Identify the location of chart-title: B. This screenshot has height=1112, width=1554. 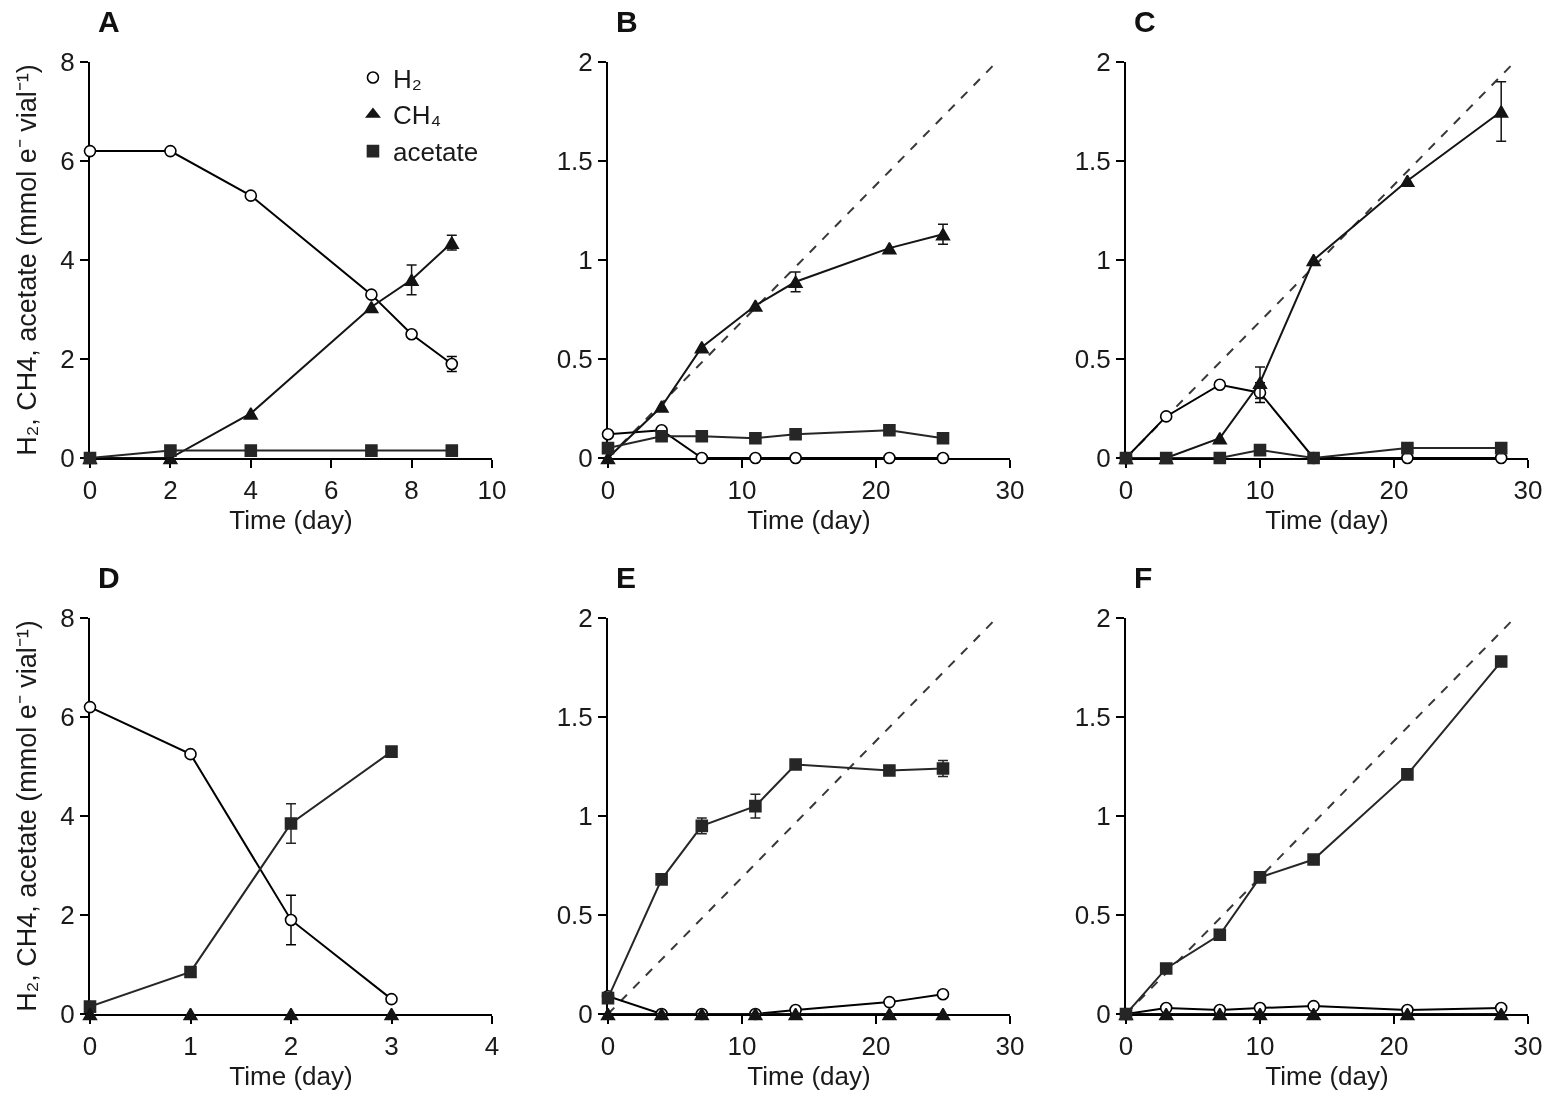
(627, 21).